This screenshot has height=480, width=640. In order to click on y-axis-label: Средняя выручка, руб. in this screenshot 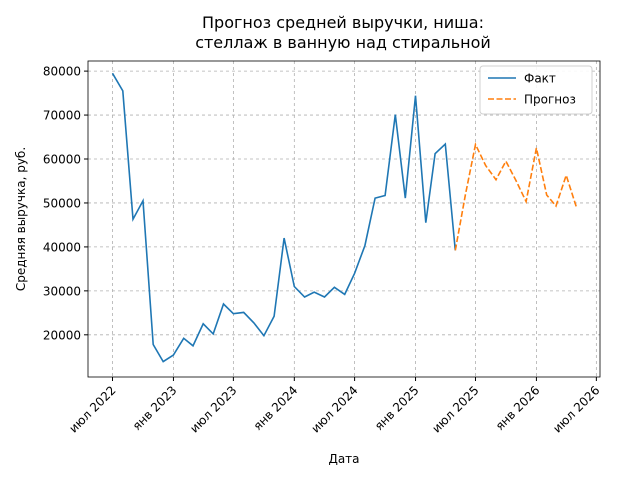, I will do `click(21, 219)`.